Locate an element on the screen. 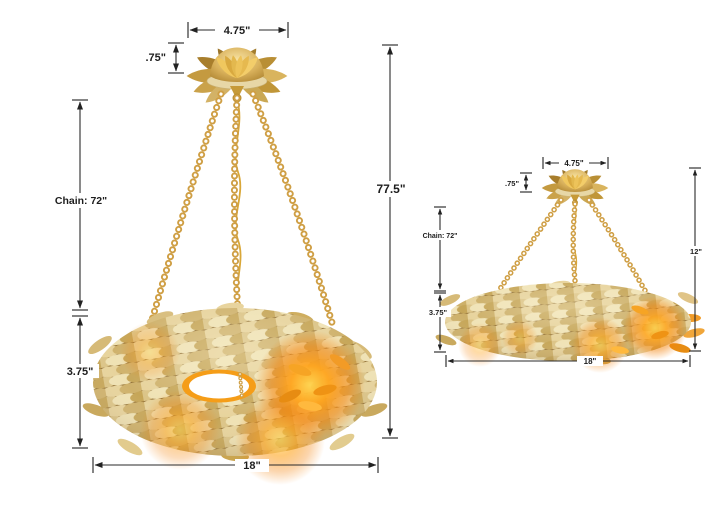 The image size is (720, 513). small-dim-body-height: 3.75" is located at coordinates (438, 322).